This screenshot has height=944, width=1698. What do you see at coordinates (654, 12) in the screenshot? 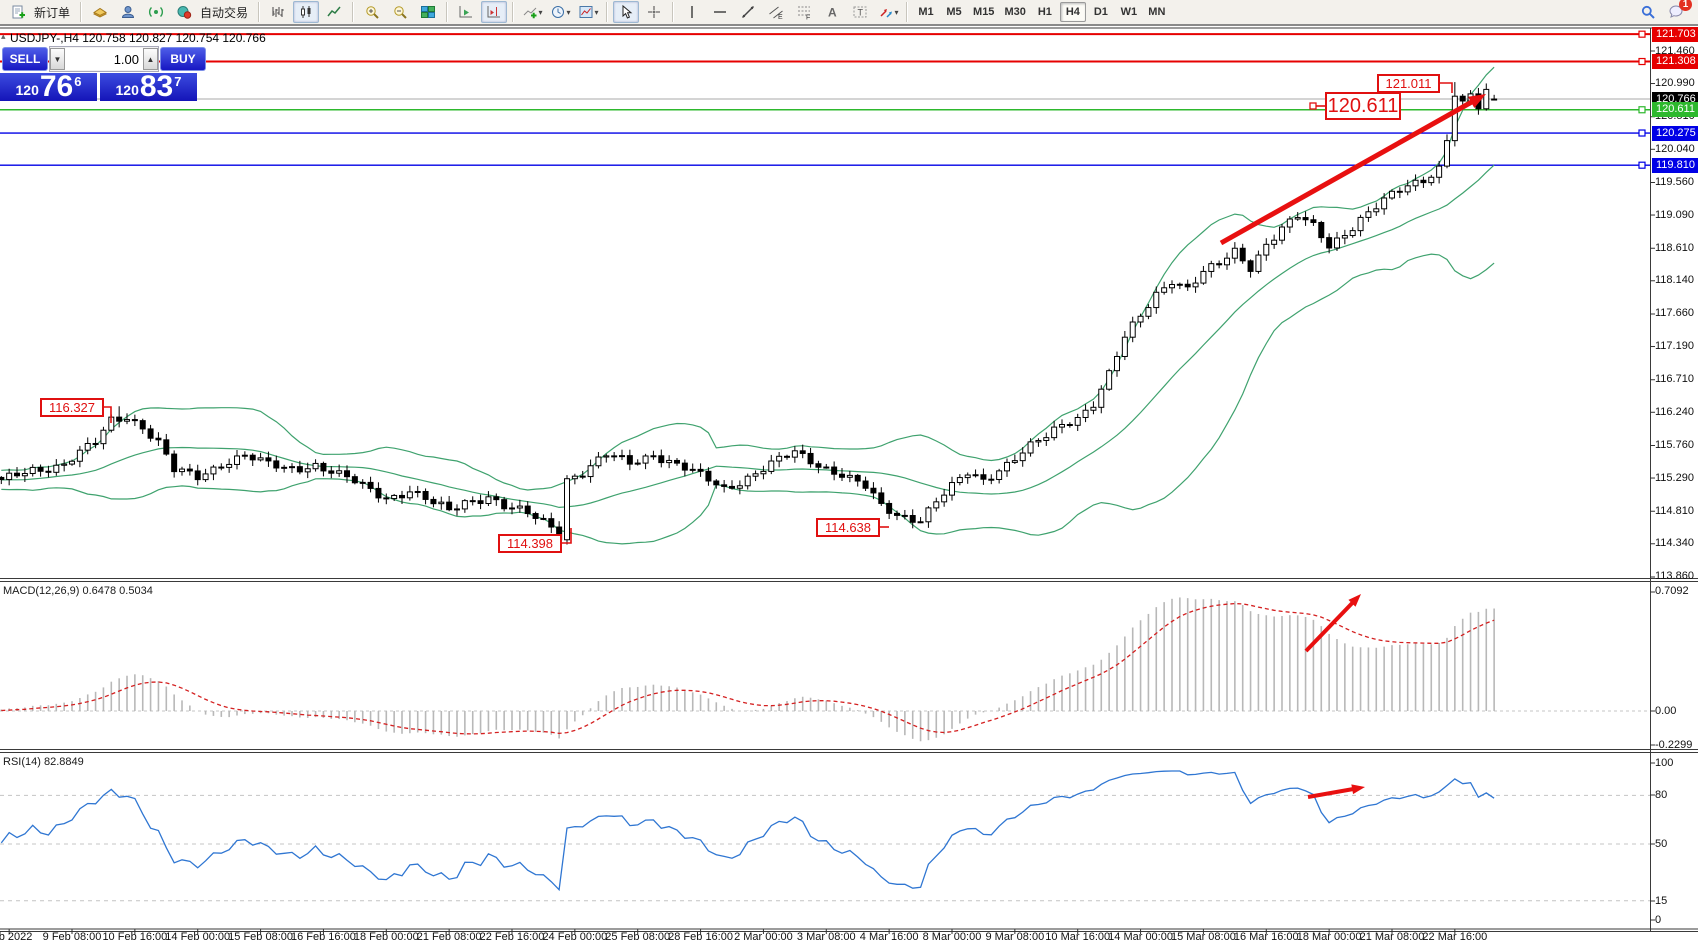
I see `crosshair-button` at bounding box center [654, 12].